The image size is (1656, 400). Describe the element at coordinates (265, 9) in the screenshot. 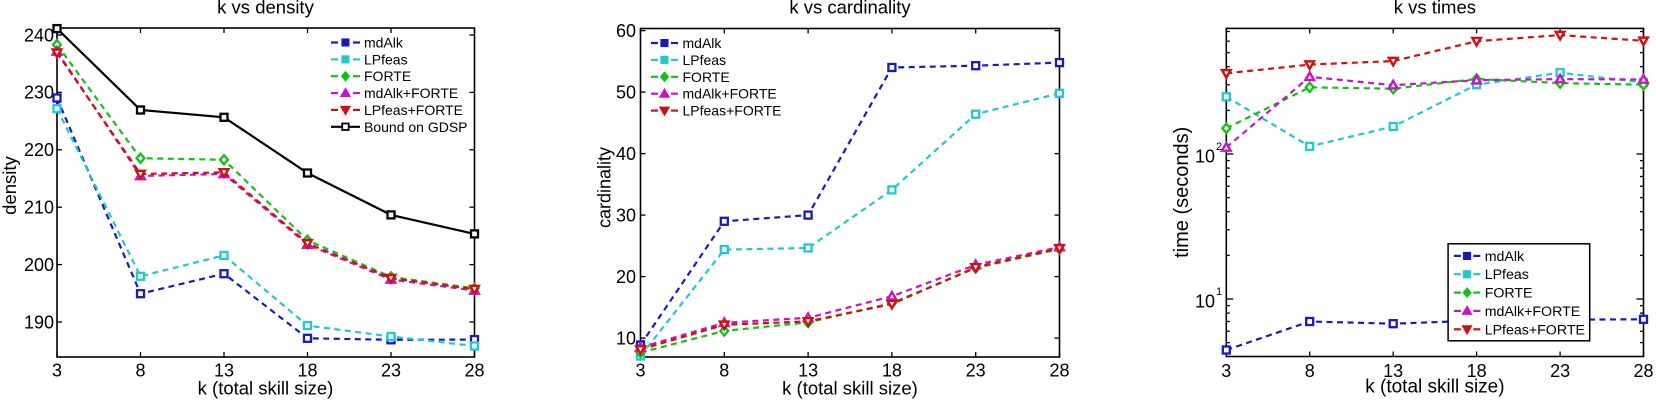

I see `svg-text: k vs density` at that location.